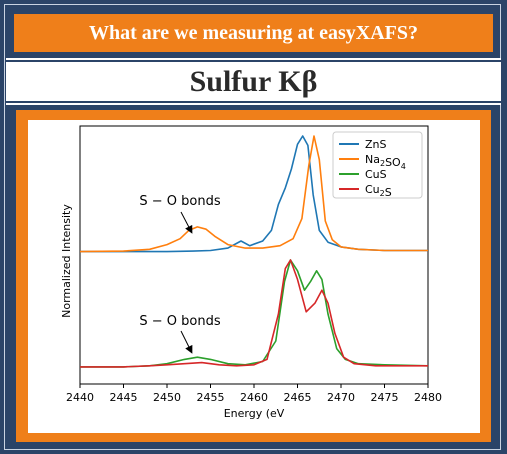 The height and width of the screenshot is (454, 507). I want to click on x-tick-label: 2470, so click(341, 397).